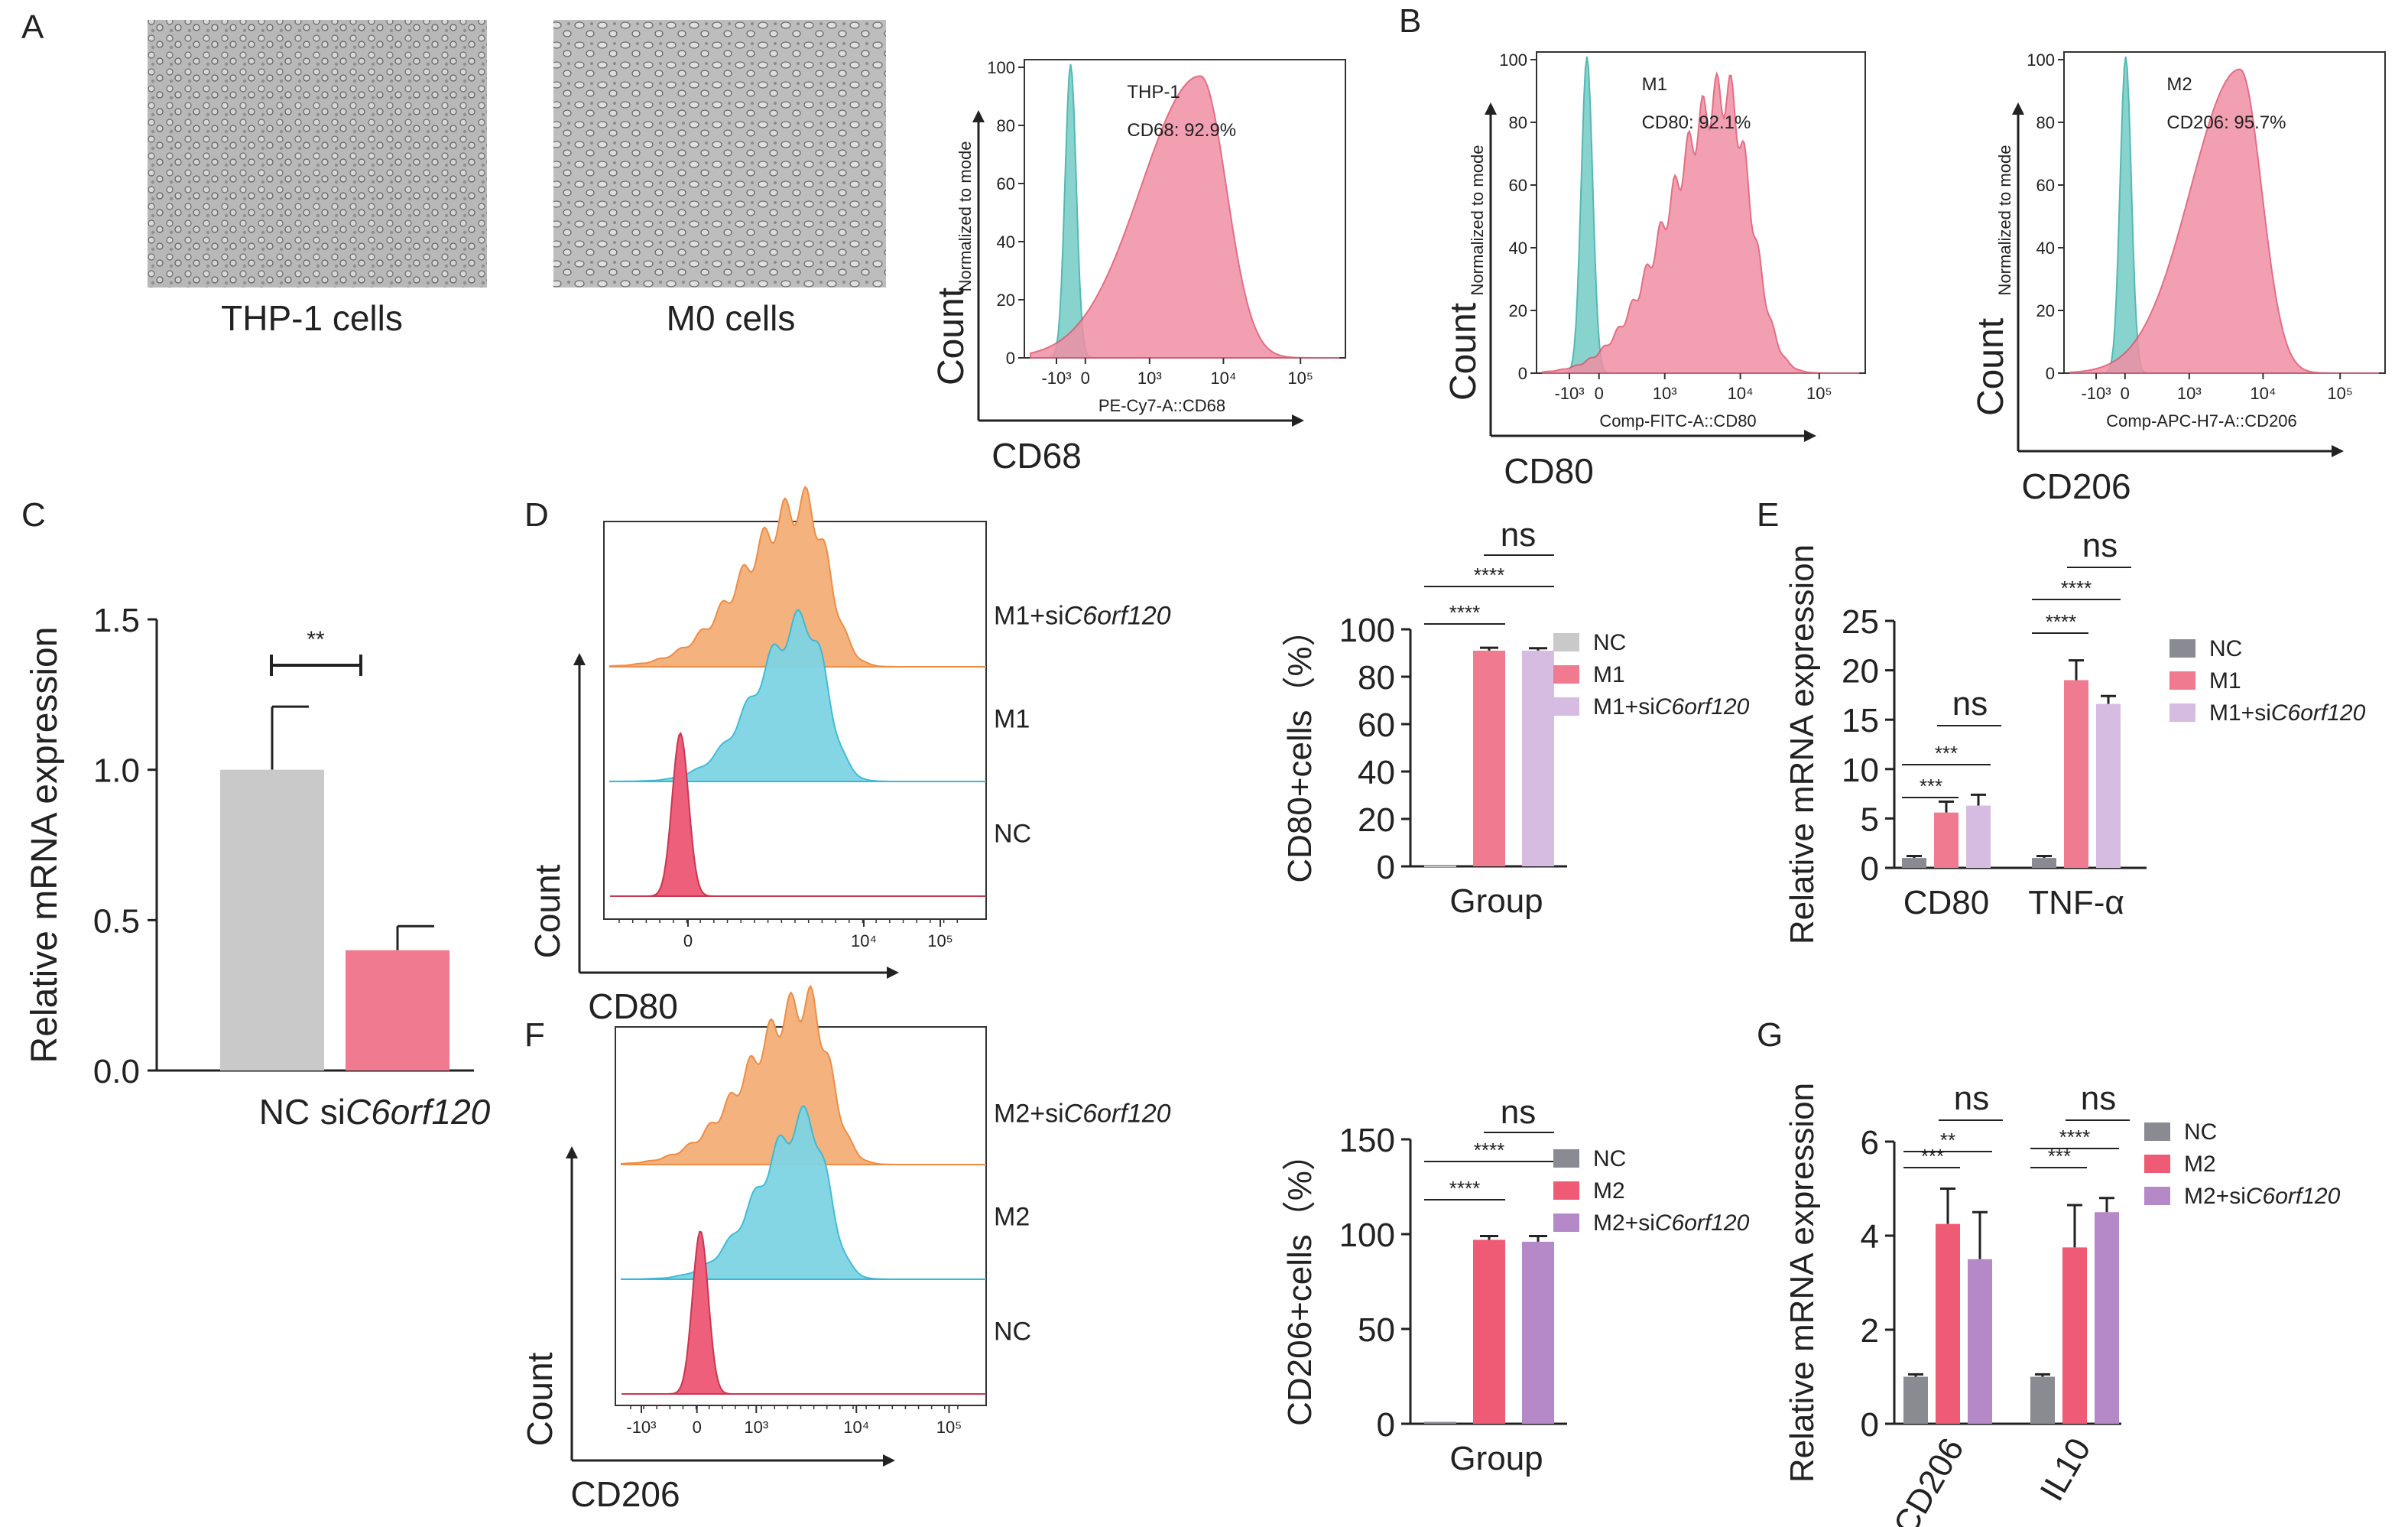  I want to click on y-tick-label: 6, so click(1870, 1142).